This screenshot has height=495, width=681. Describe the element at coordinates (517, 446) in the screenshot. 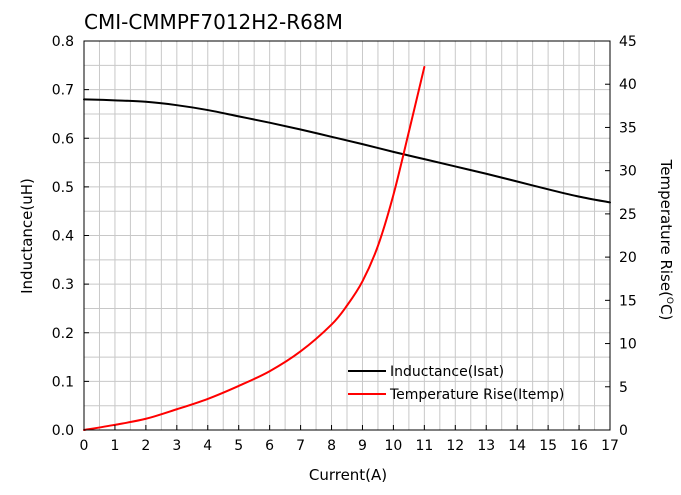

I see `x-tick-label: 14` at that location.